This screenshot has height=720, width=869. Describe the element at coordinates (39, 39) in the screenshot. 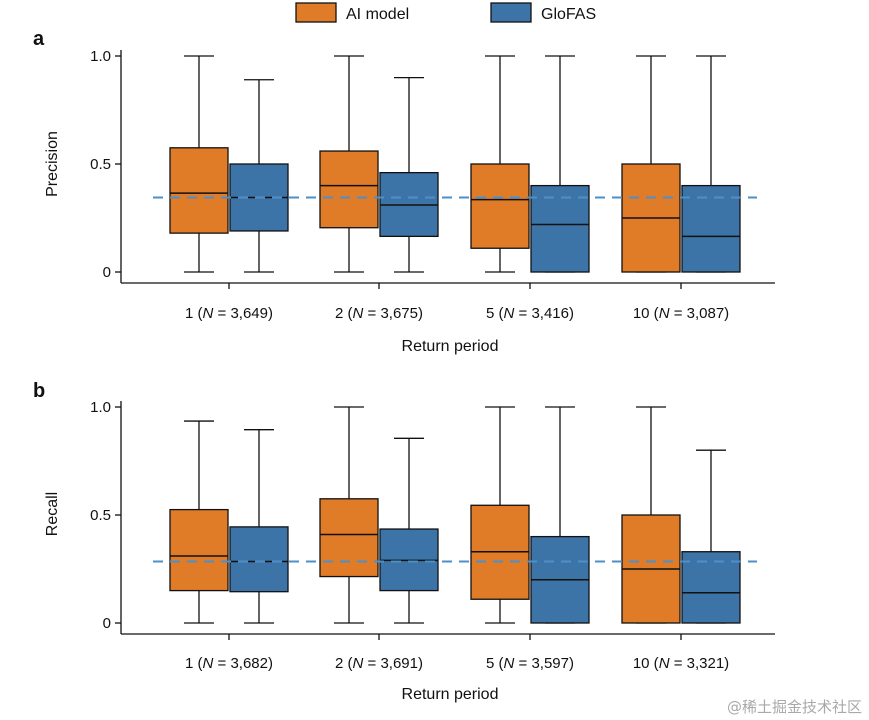

I see `panel-letter-a: a` at that location.